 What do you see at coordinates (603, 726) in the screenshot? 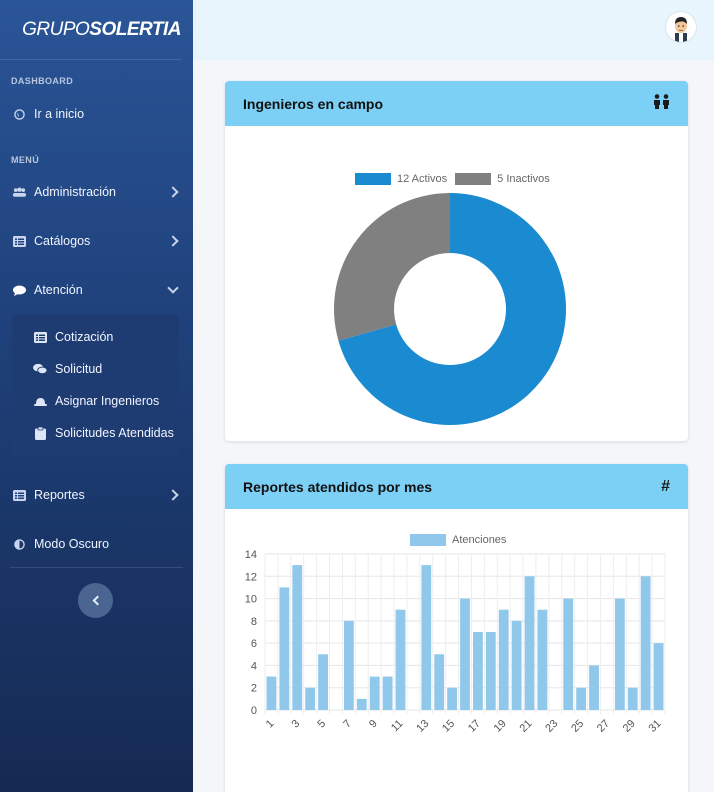
I see `x-tick-label: 27` at bounding box center [603, 726].